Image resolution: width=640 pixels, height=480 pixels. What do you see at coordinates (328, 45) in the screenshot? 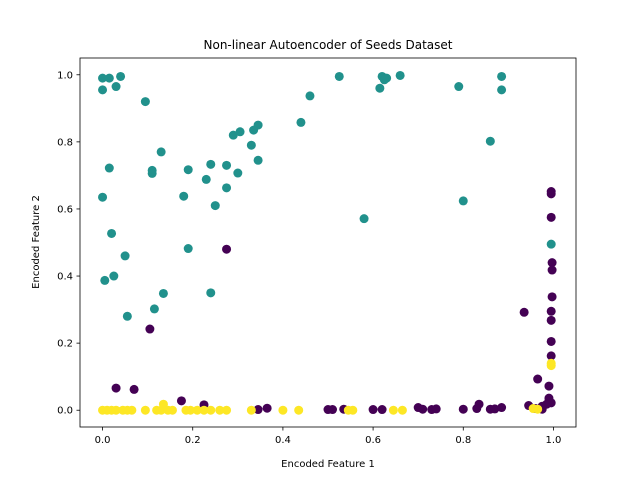
I see `chart-title: Non-linear Autoencoder of Seeds Dataset` at bounding box center [328, 45].